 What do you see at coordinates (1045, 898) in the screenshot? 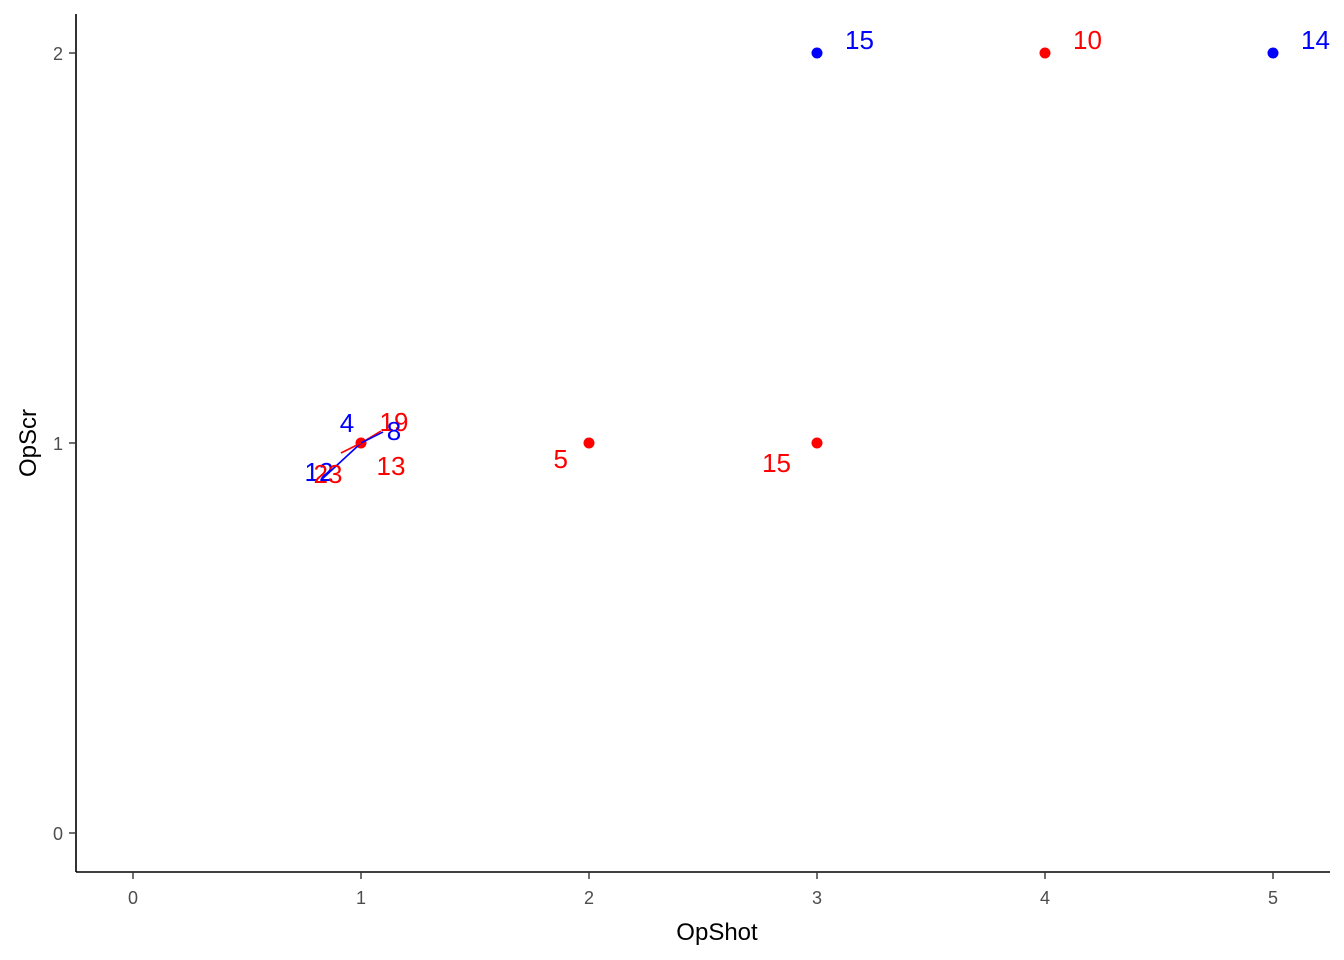
I see `x-tick-label: 4` at bounding box center [1045, 898].